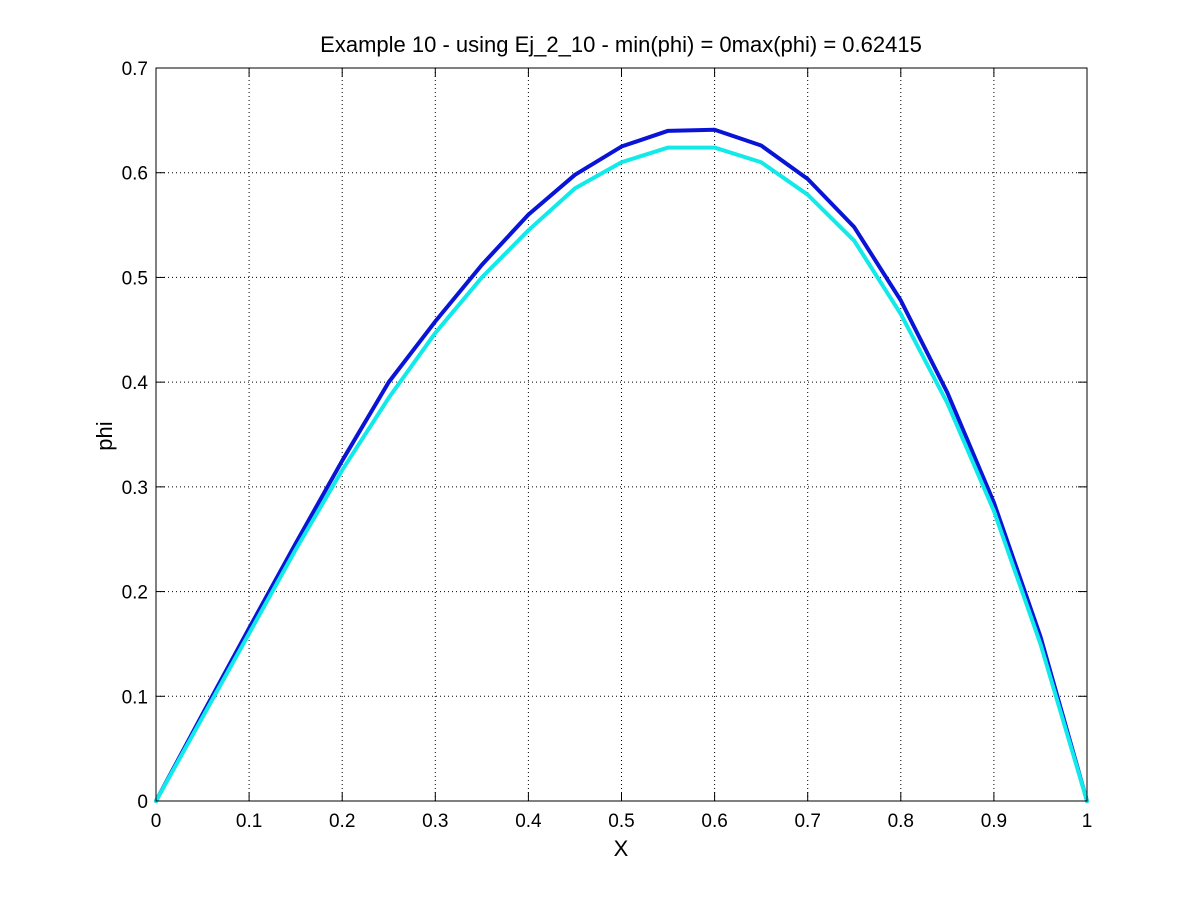 This screenshot has height=900, width=1201. I want to click on y-axis-label: phi, so click(104, 435).